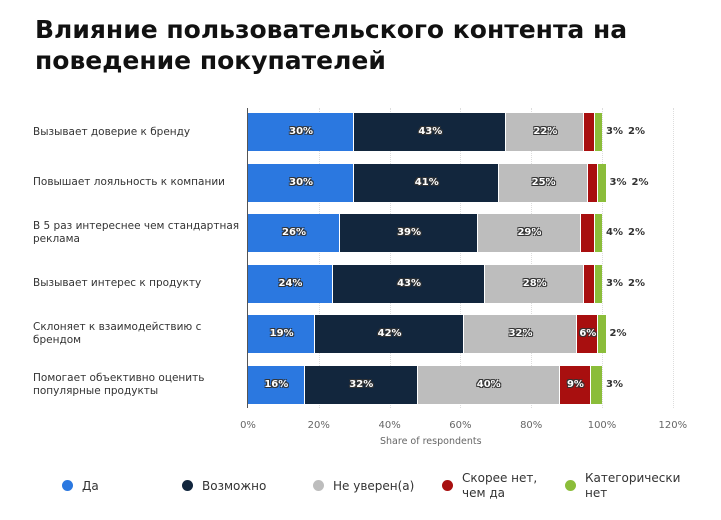 This screenshot has height=520, width=721. What do you see at coordinates (633, 485) in the screenshot?
I see `legend-label: Категорически нет` at bounding box center [633, 485].